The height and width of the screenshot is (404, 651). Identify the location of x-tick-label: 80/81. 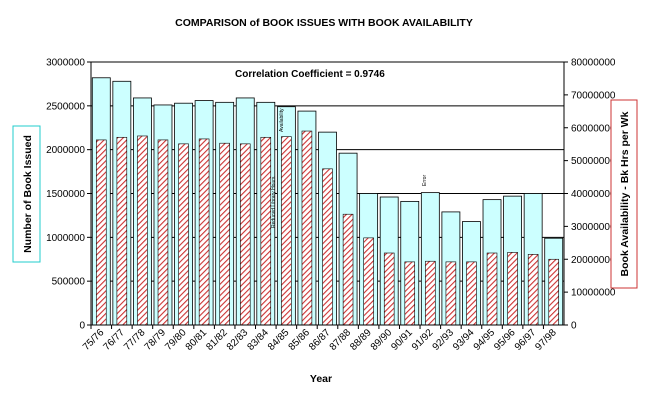
(197, 340).